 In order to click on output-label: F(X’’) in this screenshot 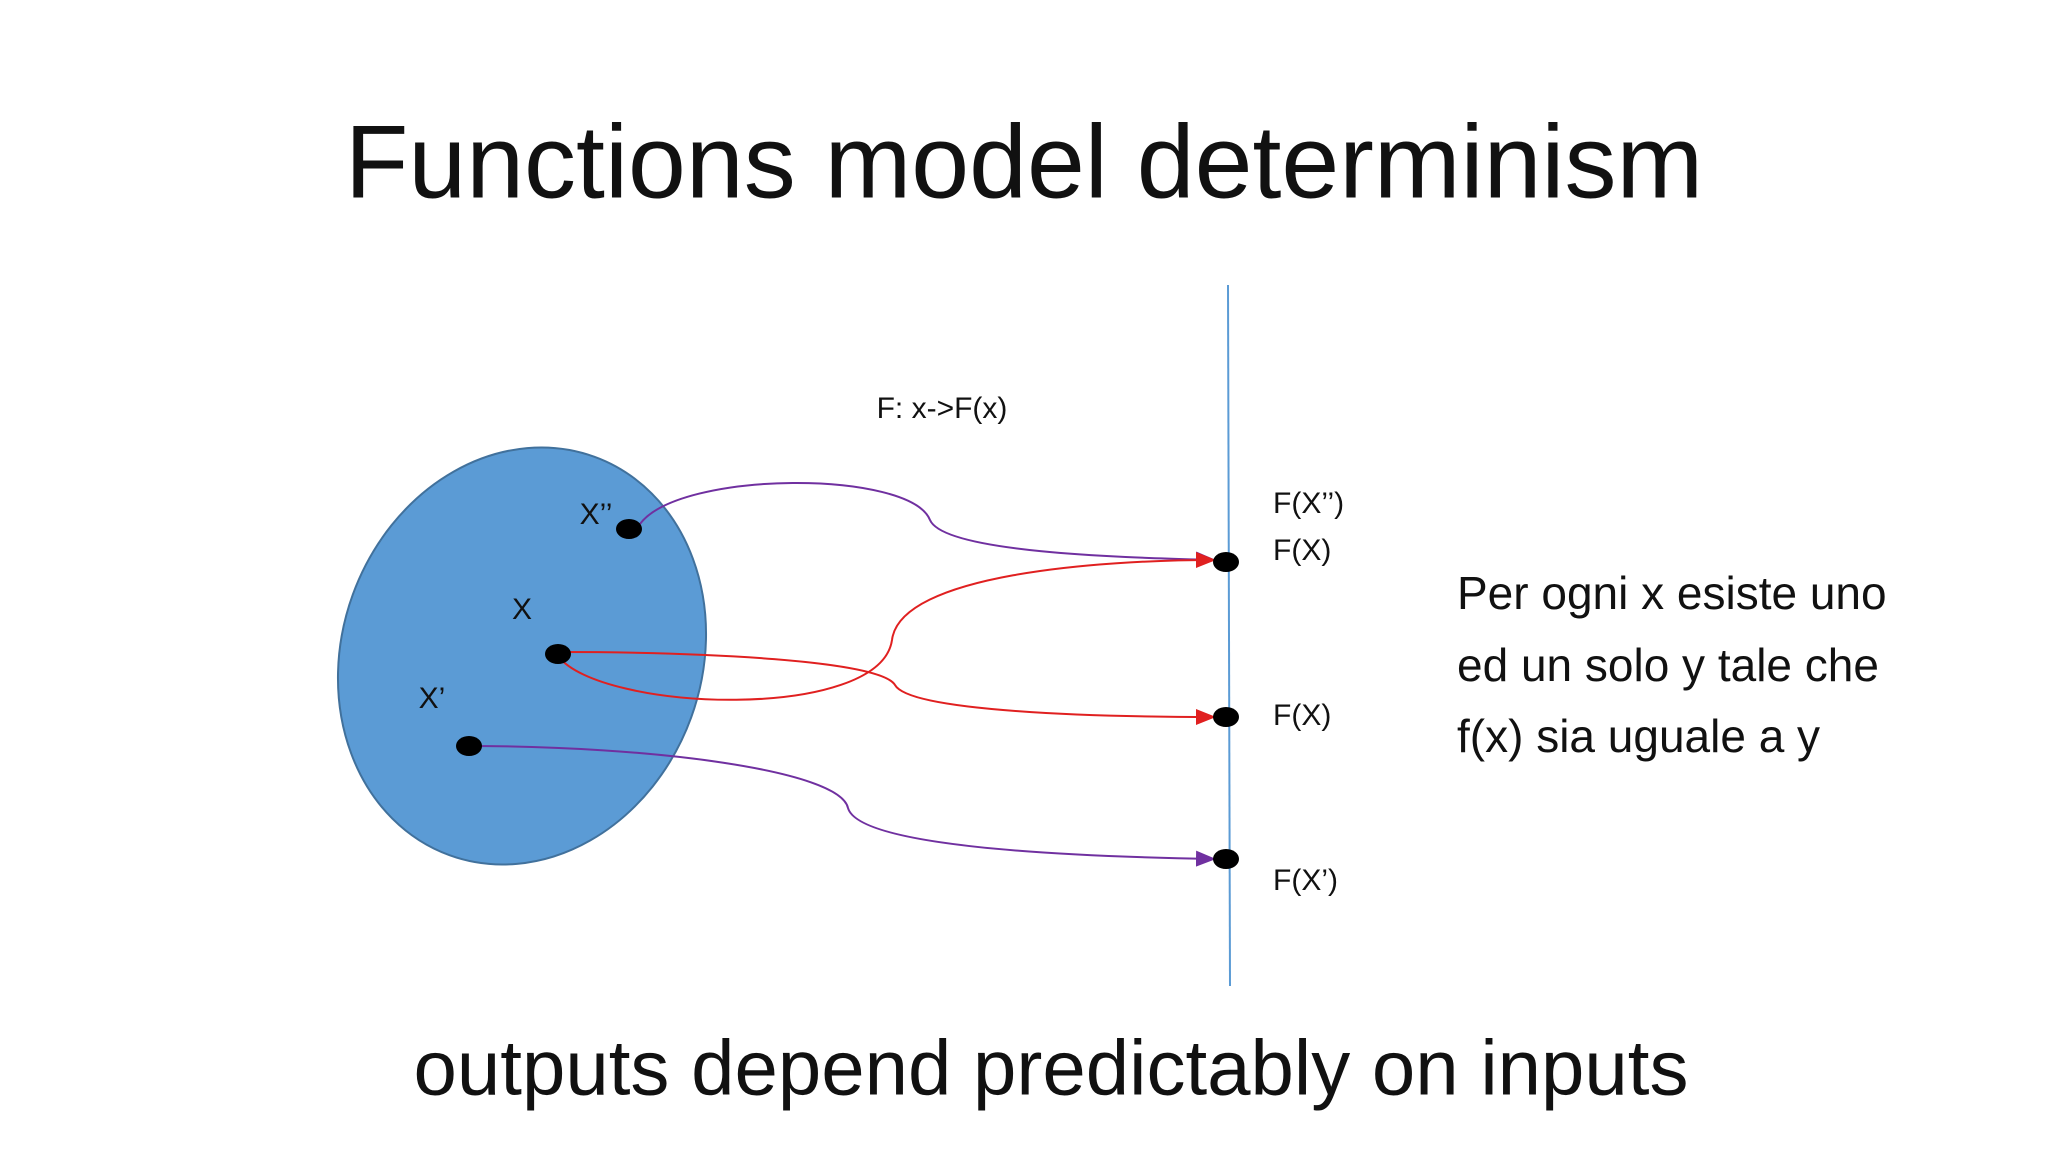, I will do `click(1308, 503)`.